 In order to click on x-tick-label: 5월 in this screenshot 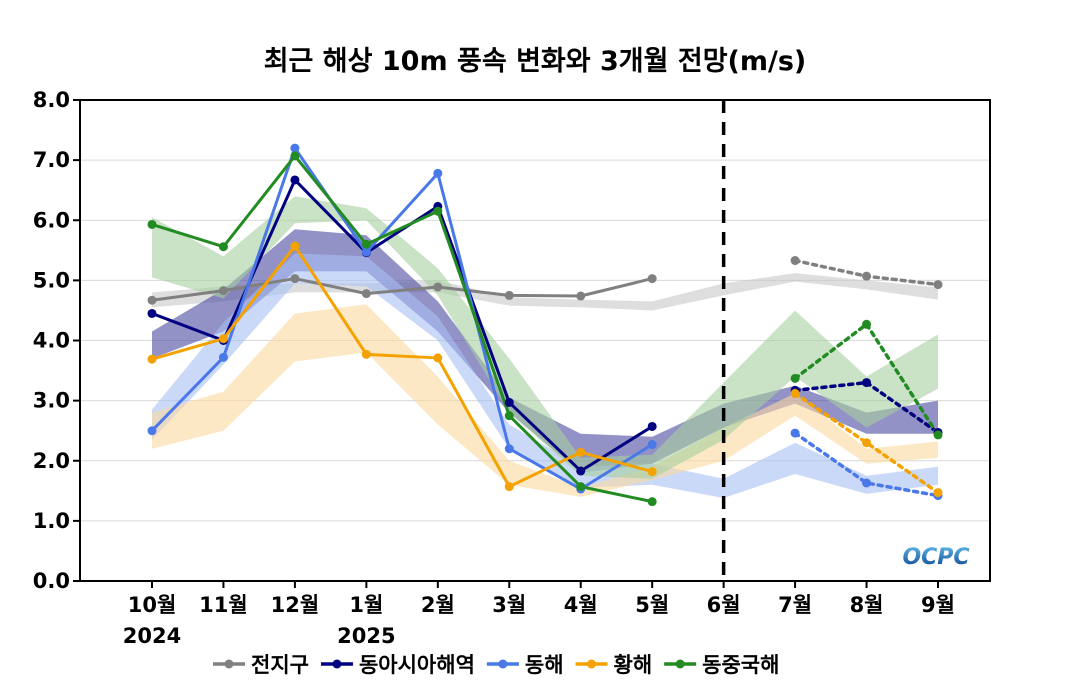, I will do `click(652, 605)`.